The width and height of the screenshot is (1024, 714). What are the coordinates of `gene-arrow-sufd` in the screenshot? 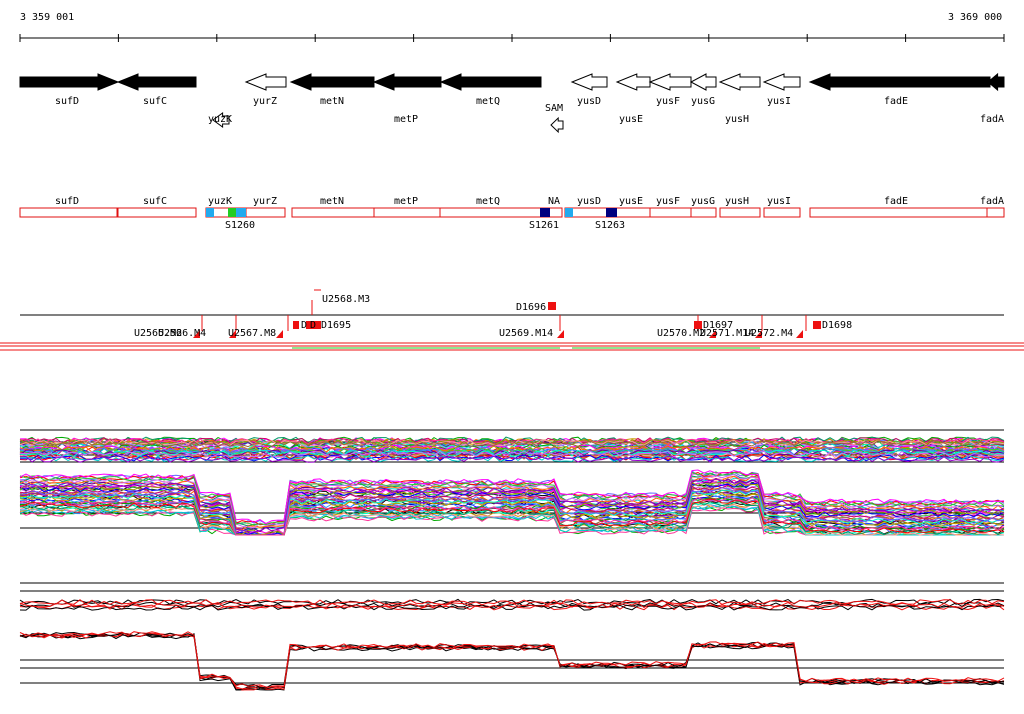 It's located at (69, 82).